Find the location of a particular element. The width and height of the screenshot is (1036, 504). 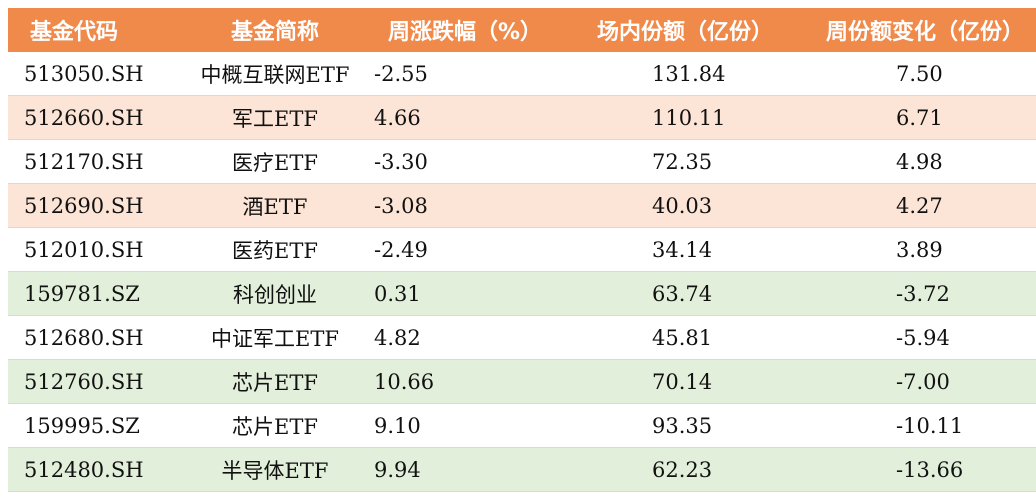

table-row: 159781.SZ 科创创业 0.31 63.74 -3.72 is located at coordinates (522, 293).